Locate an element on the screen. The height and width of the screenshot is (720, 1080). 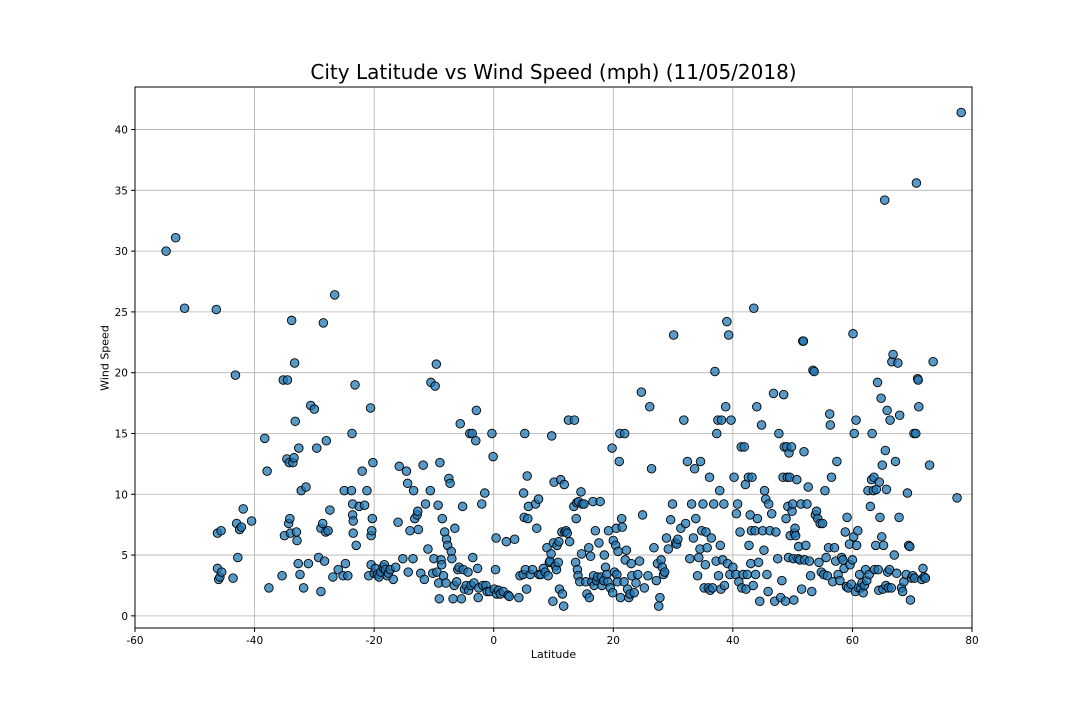
y-axis-label: Wind Speed is located at coordinates (105, 358).